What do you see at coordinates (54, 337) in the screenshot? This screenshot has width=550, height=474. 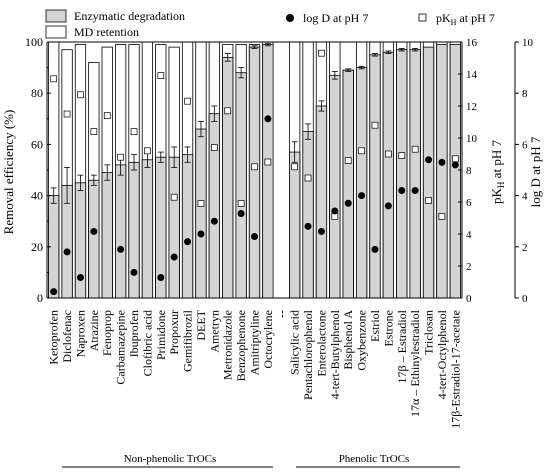 I see `x-tick-label: Ketoprofen` at bounding box center [54, 337].